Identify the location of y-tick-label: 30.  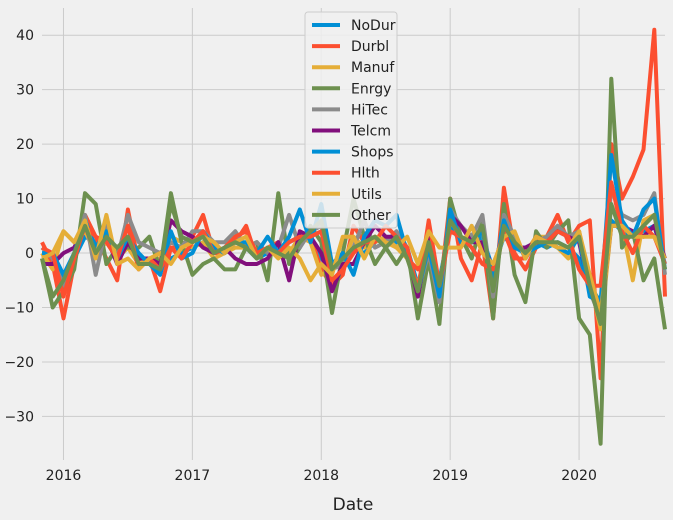
(25, 91).